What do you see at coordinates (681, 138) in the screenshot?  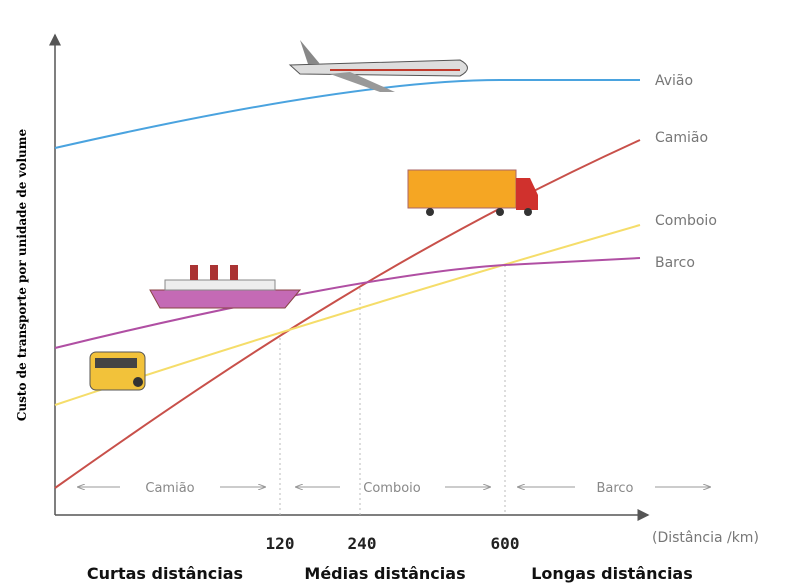 I see `series-label: Camião` at bounding box center [681, 138].